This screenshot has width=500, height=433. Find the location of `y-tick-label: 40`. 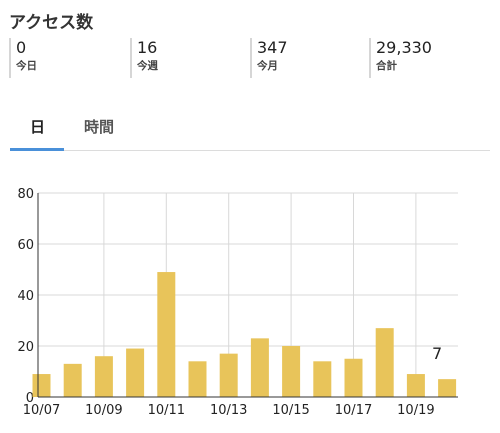

y-tick-label: 40 is located at coordinates (25, 296).